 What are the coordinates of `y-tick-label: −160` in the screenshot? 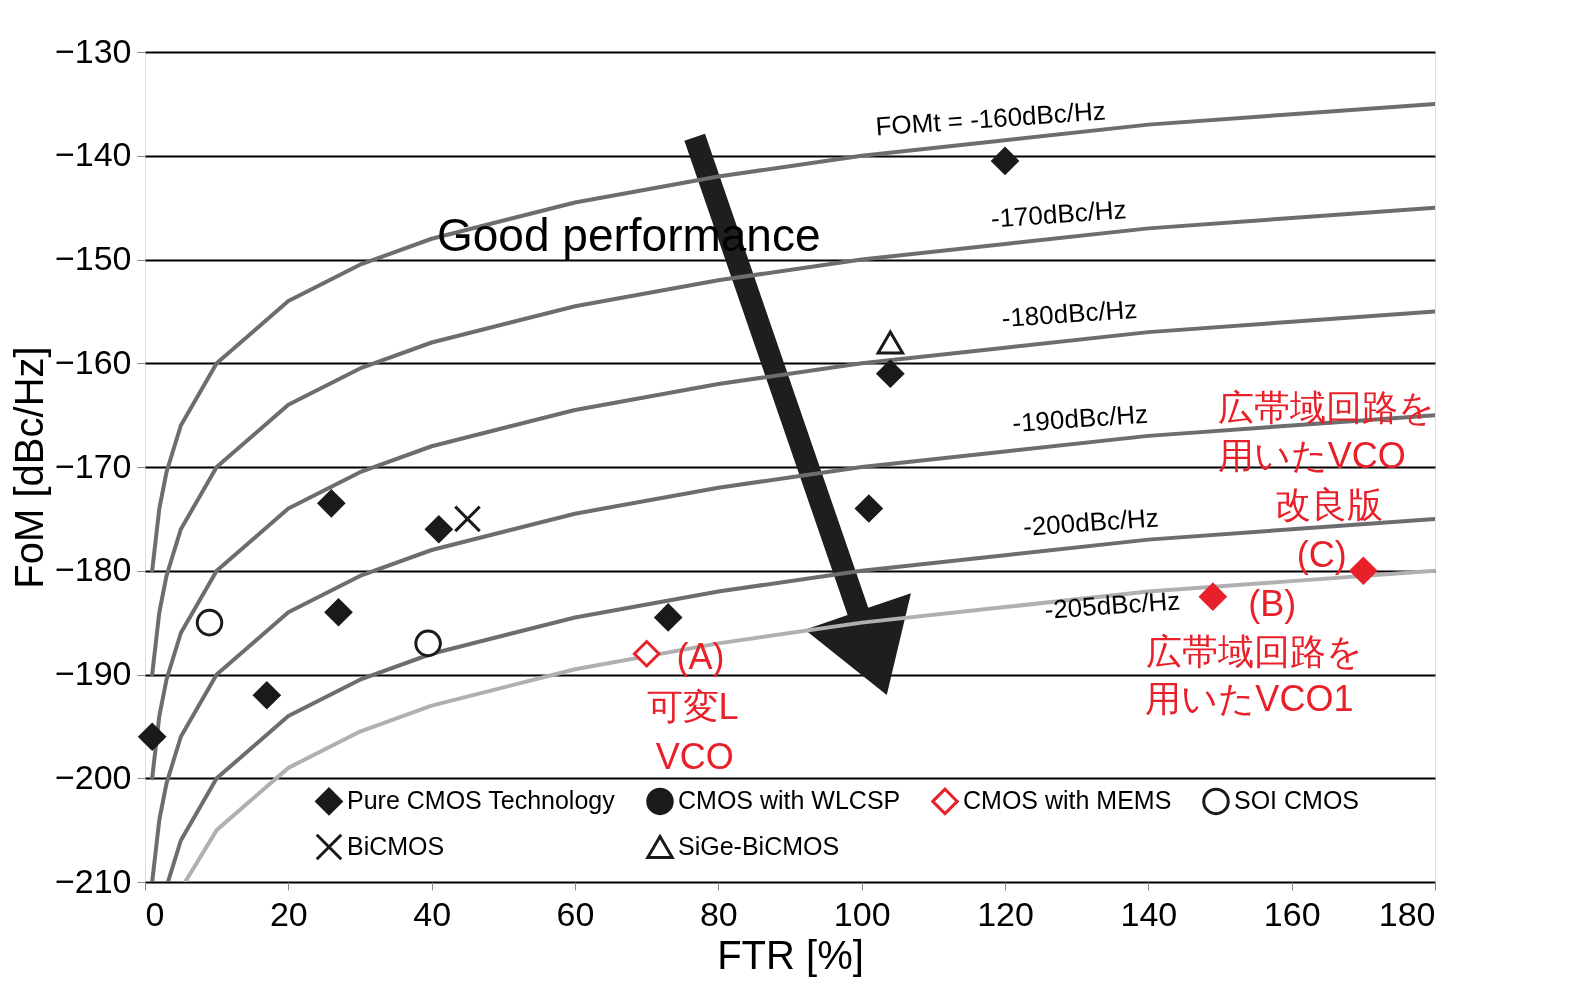 It's located at (93, 361).